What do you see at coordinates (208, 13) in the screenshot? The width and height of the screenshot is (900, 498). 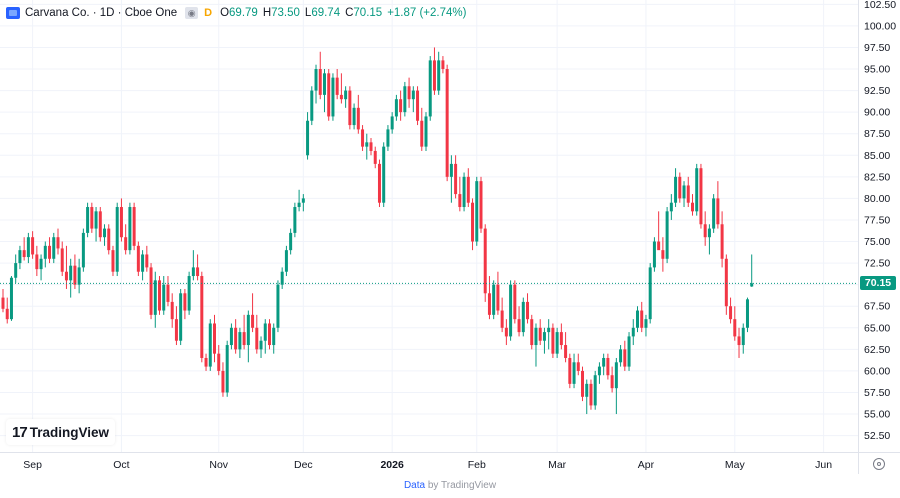 I see `dividend-flag: D` at bounding box center [208, 13].